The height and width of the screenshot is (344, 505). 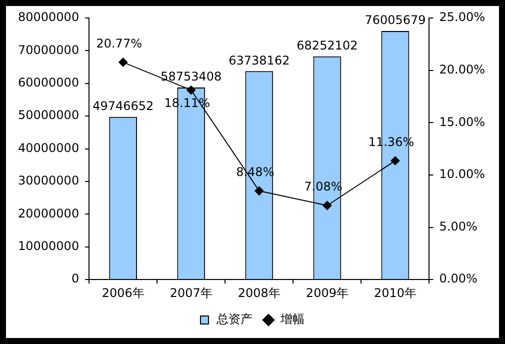 What do you see at coordinates (458, 279) in the screenshot?
I see `y2-tick-label: 0.00%` at bounding box center [458, 279].